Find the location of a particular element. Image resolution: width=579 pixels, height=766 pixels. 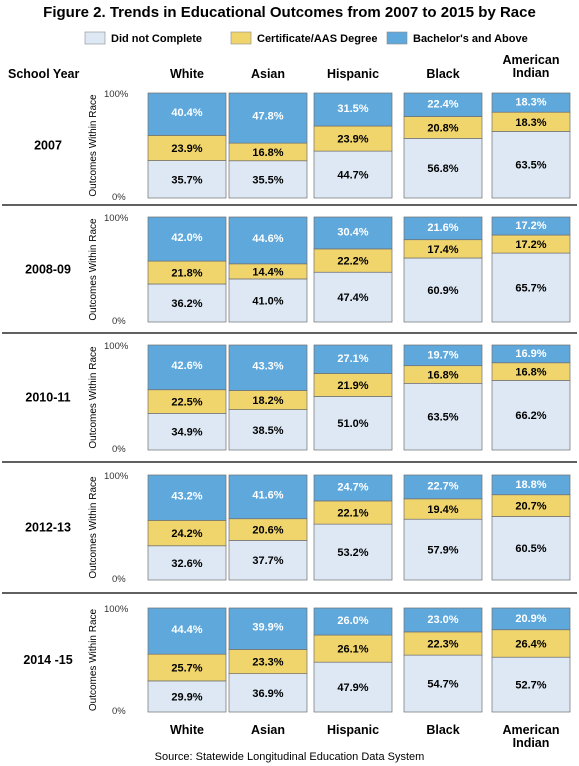

data-label-did-not-complete: 41.0% is located at coordinates (267, 301).